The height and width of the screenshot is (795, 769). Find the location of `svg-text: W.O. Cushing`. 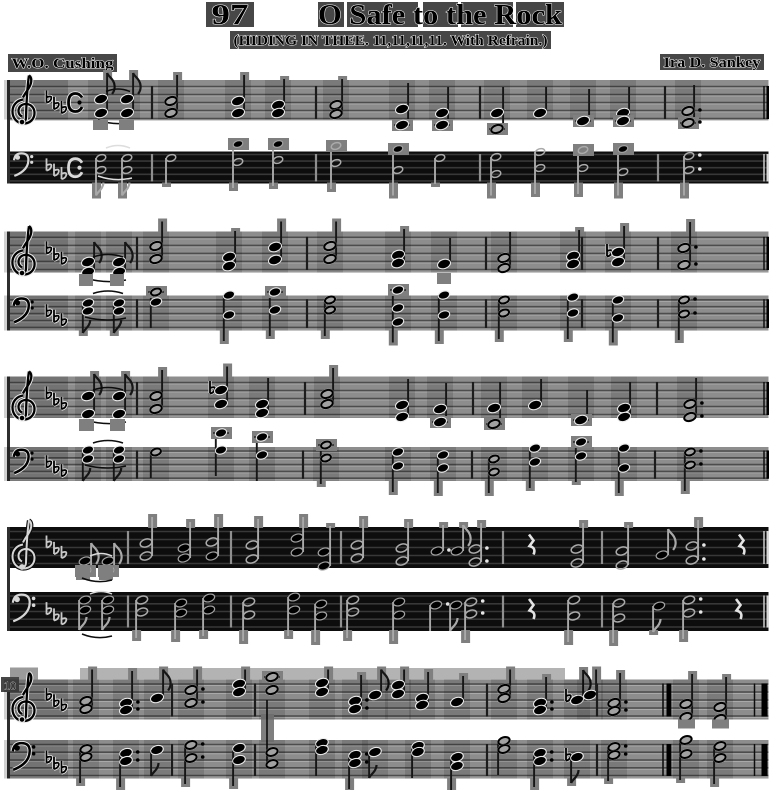

svg-text: W.O. Cushing is located at coordinates (63, 64).